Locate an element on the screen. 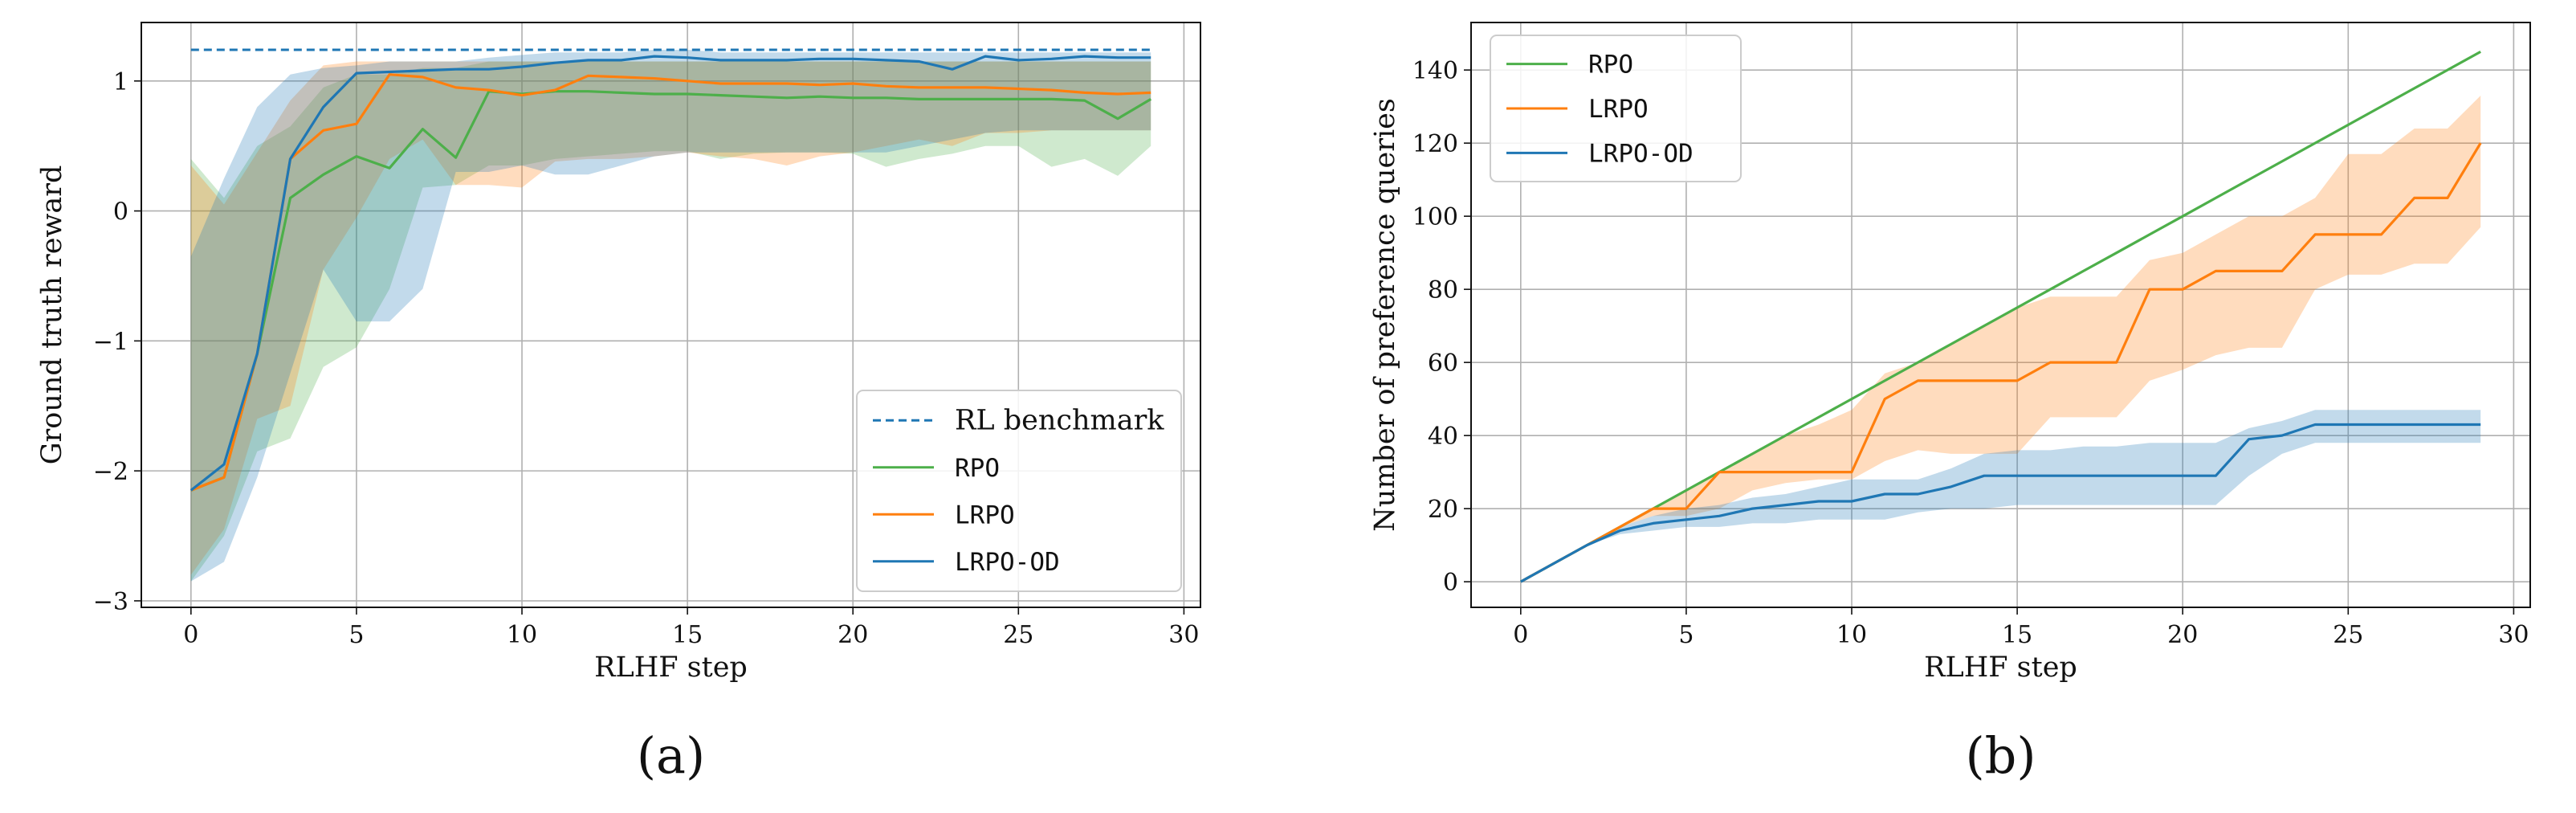  legend-a: RL benchmark RPO LRPO LRPO-OD is located at coordinates (1019, 491).